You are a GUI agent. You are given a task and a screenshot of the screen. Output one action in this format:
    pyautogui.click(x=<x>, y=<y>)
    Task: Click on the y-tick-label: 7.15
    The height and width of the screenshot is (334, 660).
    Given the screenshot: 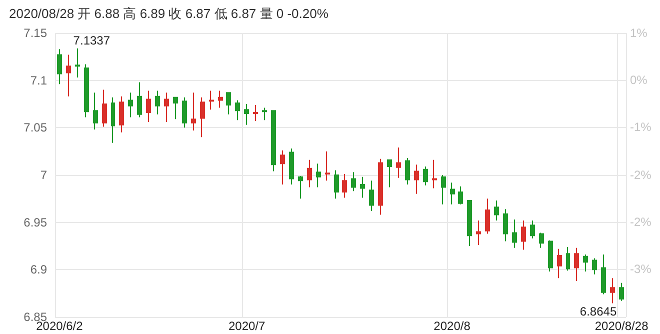 What is the action you would take?
    pyautogui.click(x=36, y=33)
    